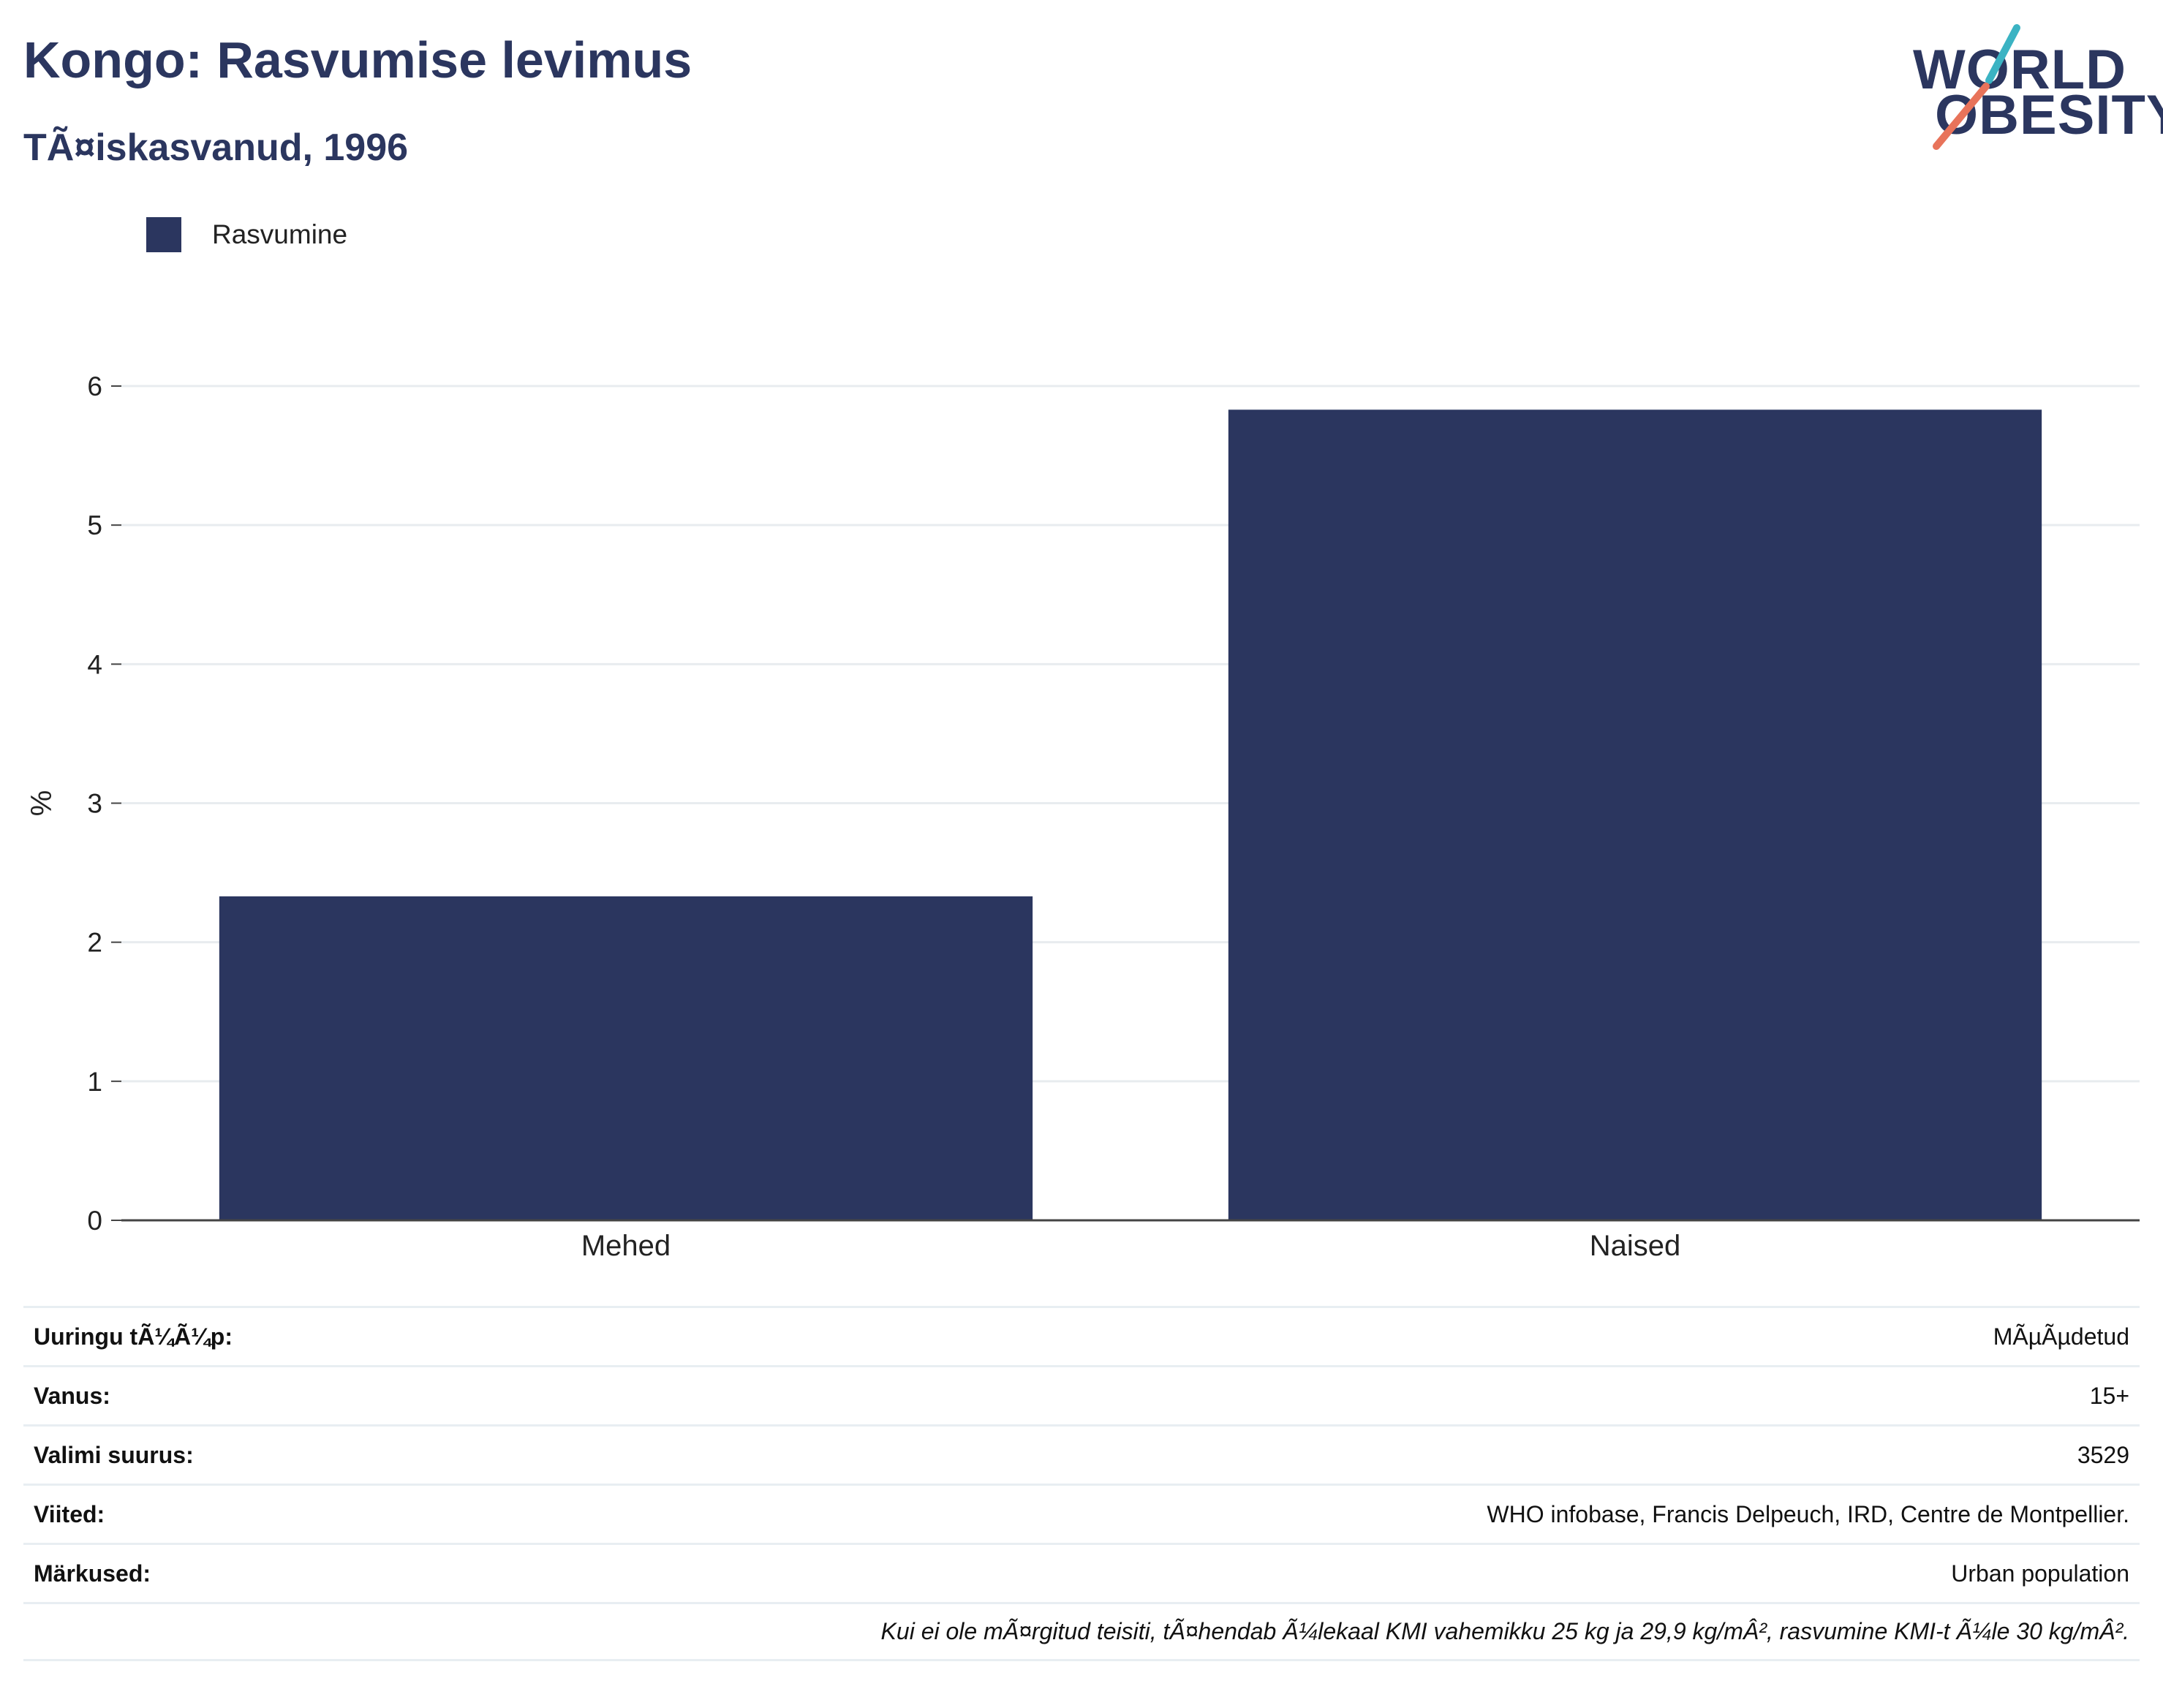  What do you see at coordinates (626, 1246) in the screenshot?
I see `x-tick-label: Mehed` at bounding box center [626, 1246].